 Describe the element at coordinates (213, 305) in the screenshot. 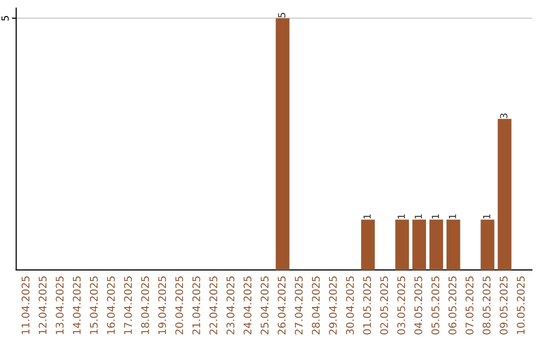

I see `x-tick-label: 22.04.2025` at that location.